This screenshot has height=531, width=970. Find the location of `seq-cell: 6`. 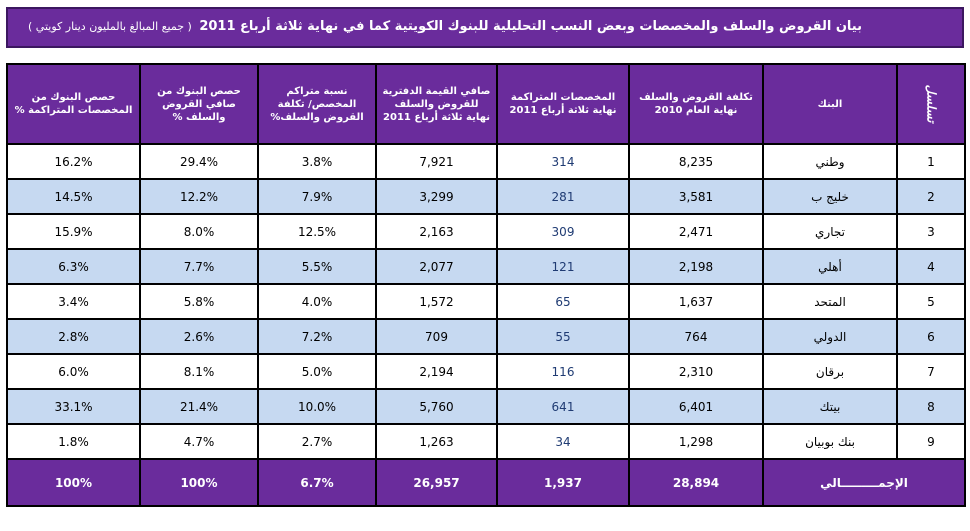

seq-cell: 6 is located at coordinates (931, 336).